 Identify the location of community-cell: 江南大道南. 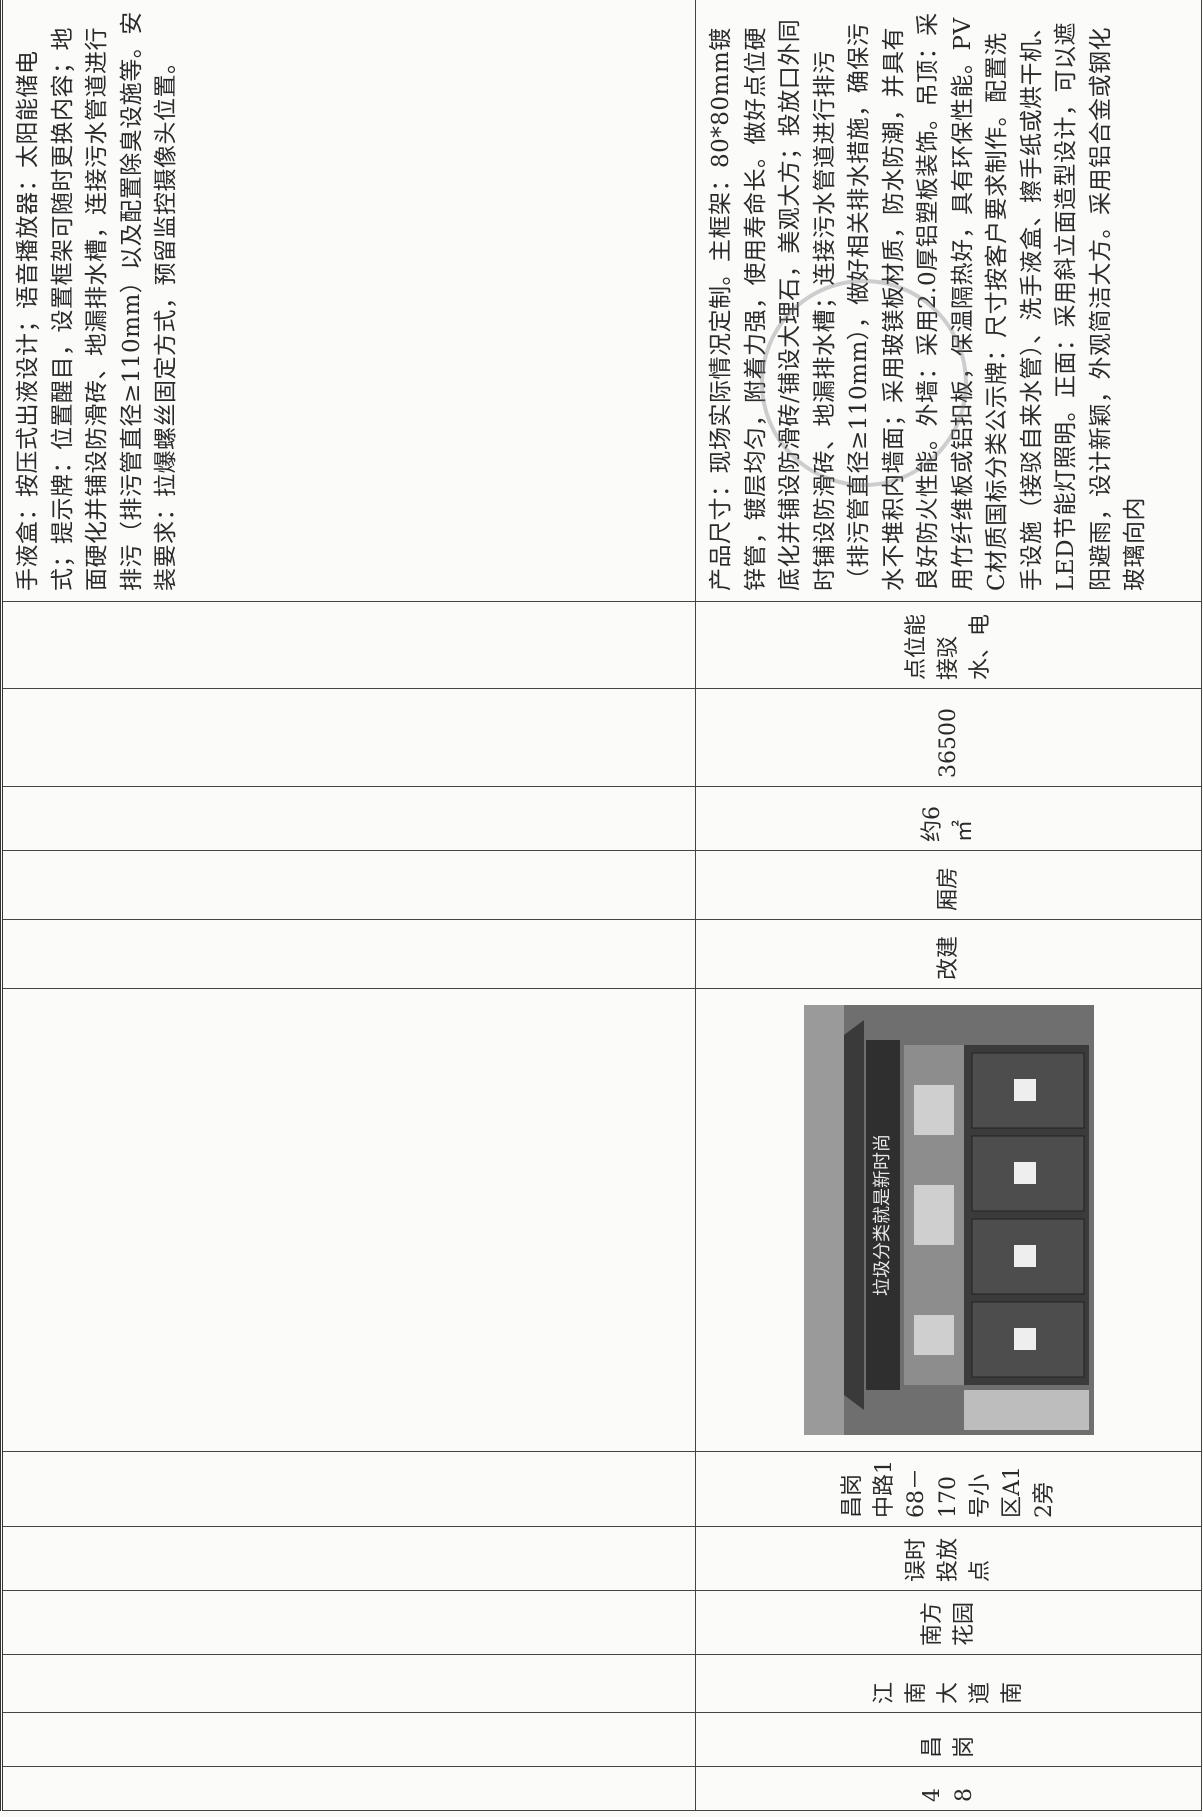
(948, 1683).